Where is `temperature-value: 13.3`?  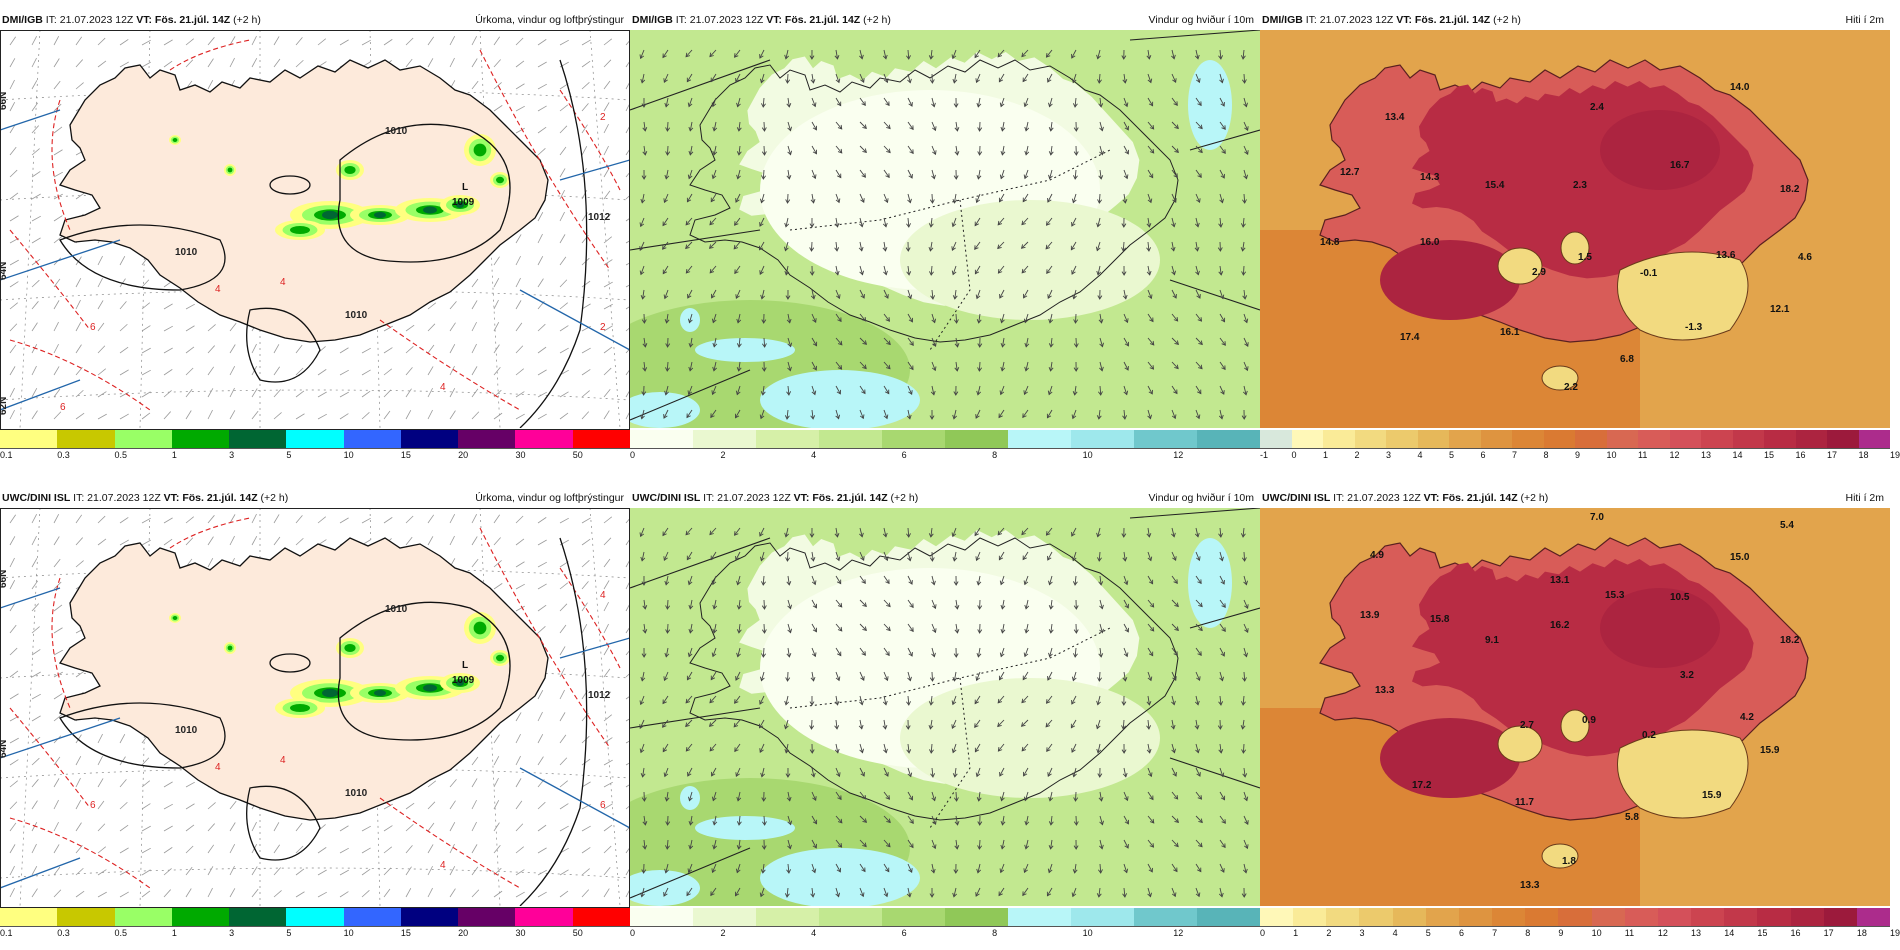
temperature-value: 13.3 is located at coordinates (1530, 885).